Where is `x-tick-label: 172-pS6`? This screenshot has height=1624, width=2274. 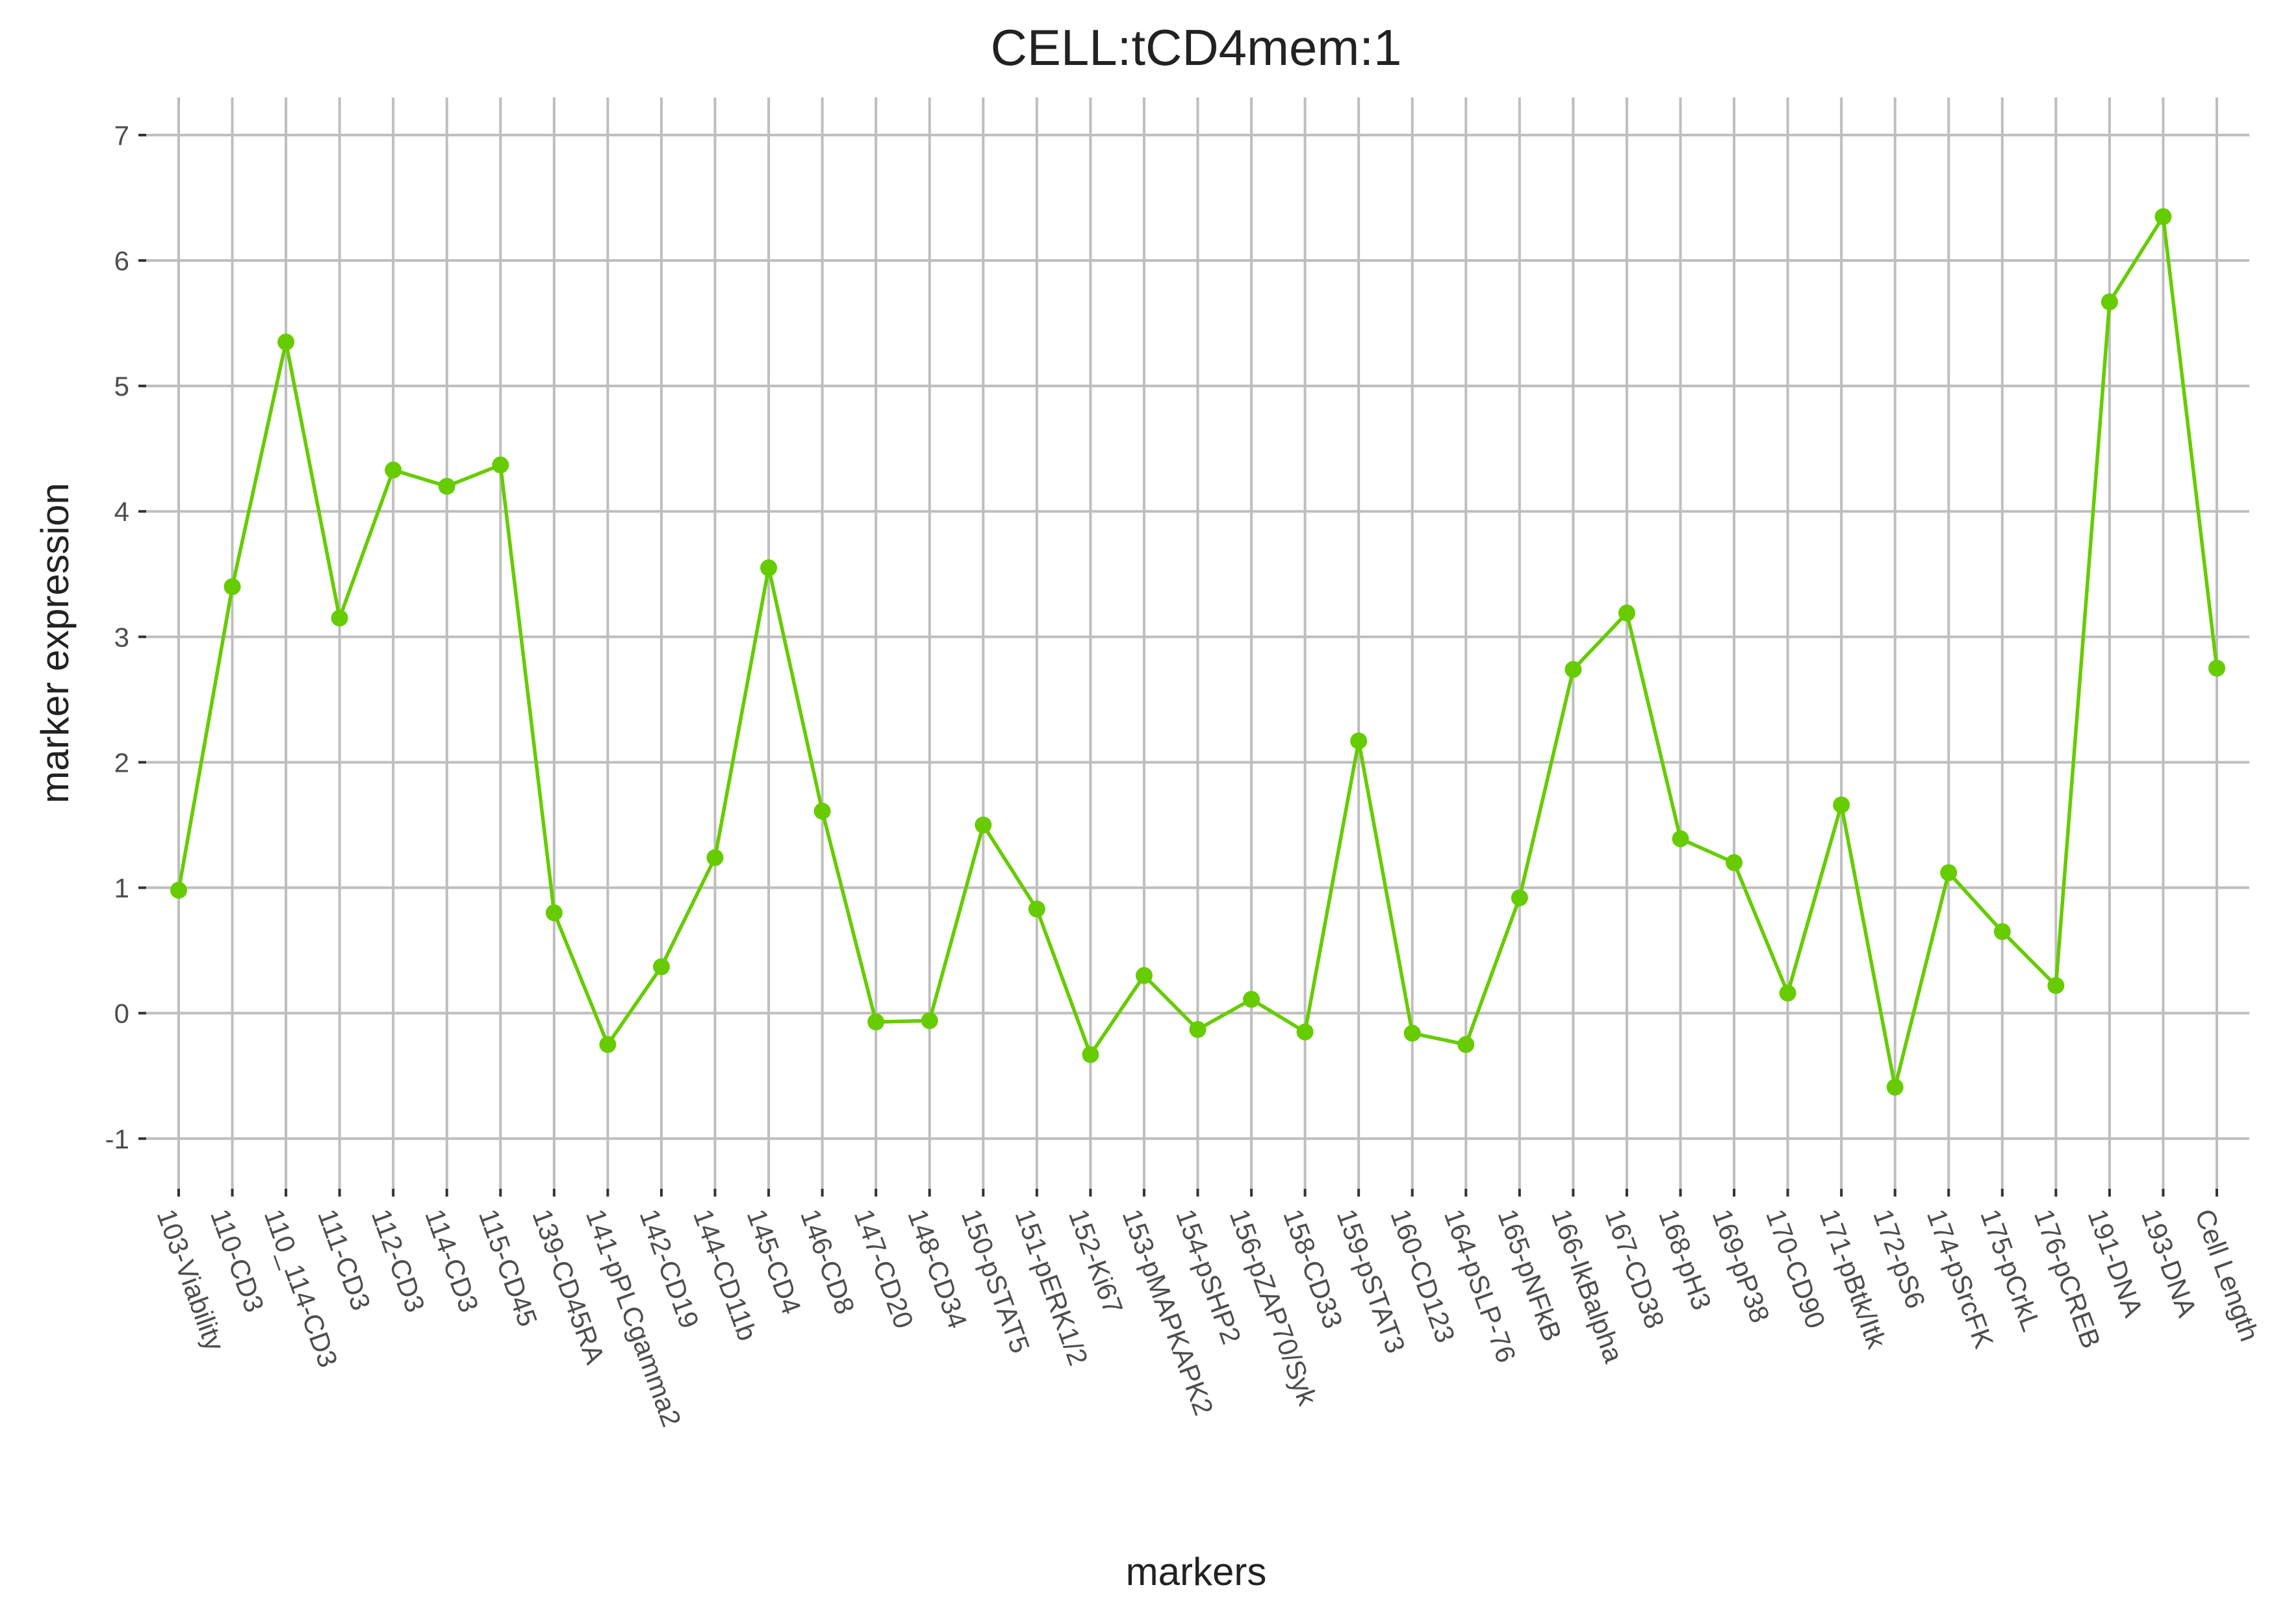
x-tick-label: 172-pS6 is located at coordinates (1899, 1258).